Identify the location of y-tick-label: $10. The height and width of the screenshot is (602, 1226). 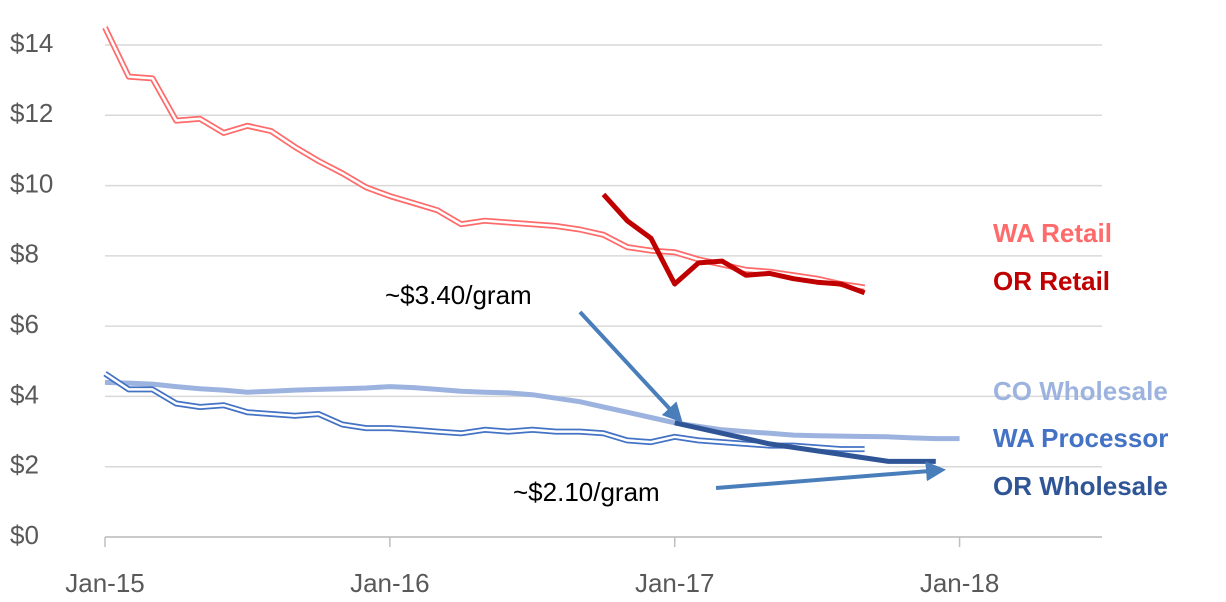
(31, 183).